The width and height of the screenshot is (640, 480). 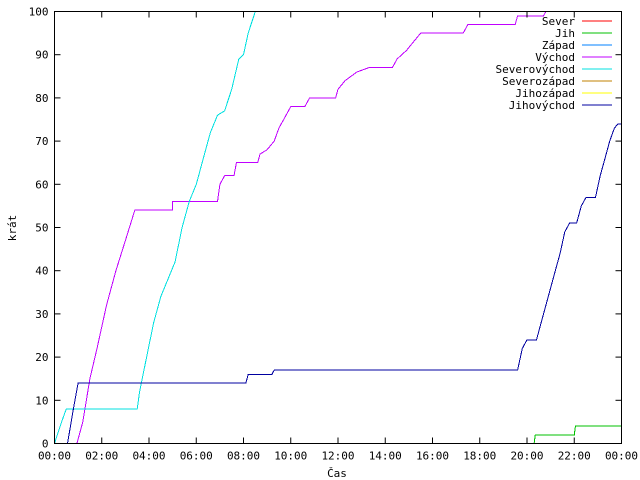 What do you see at coordinates (290, 456) in the screenshot?
I see `x-tick-label: 10:00` at bounding box center [290, 456].